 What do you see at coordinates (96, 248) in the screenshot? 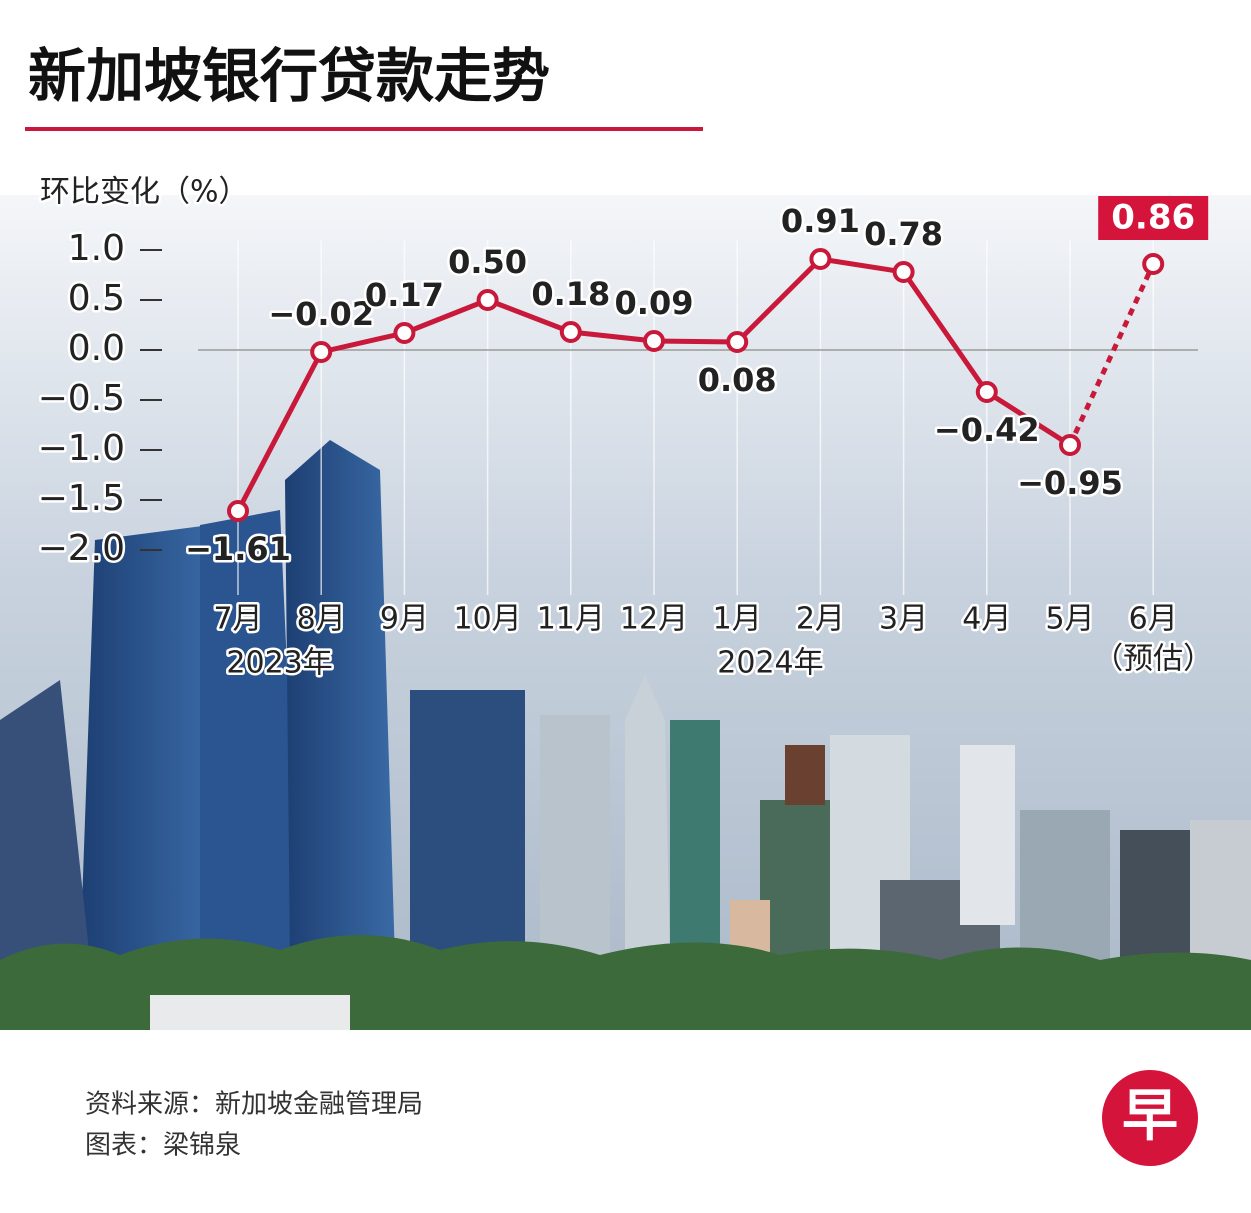
I see `y-tick-label: 1.0` at bounding box center [96, 248].